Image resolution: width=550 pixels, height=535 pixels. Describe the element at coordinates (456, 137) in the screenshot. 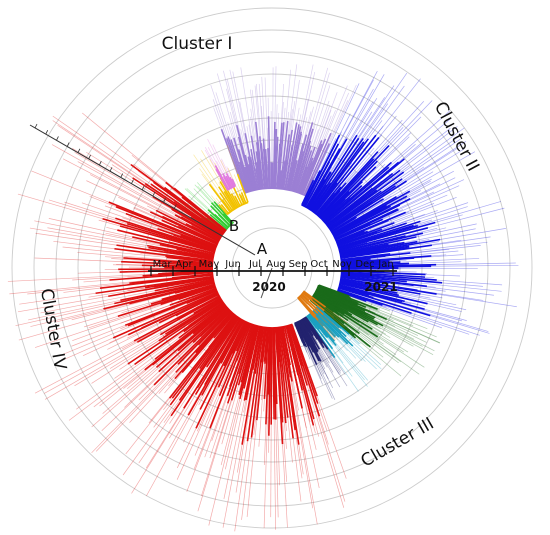

I see `cluster-label-ii: Cluster II` at that location.